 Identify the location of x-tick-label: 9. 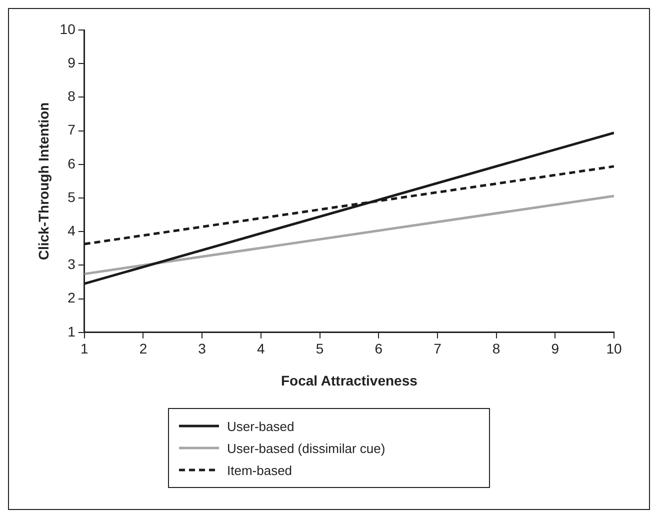
(555, 348).